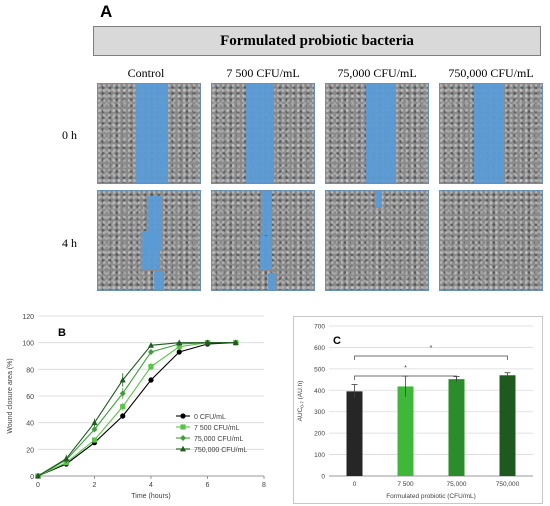 Image resolution: width=550 pixels, height=506 pixels. I want to click on y-tick-label: 400, so click(319, 391).